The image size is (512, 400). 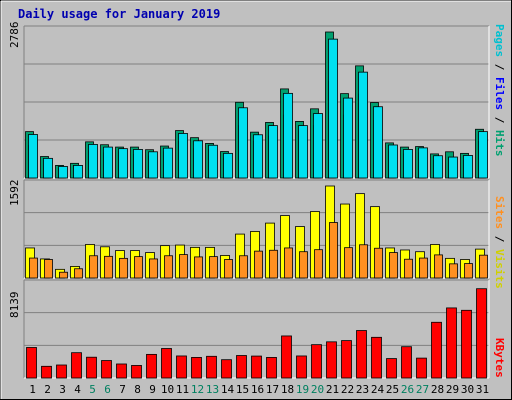 What do you see at coordinates (499, 239) in the screenshot?
I see `legend-sep-3: /` at bounding box center [499, 239].